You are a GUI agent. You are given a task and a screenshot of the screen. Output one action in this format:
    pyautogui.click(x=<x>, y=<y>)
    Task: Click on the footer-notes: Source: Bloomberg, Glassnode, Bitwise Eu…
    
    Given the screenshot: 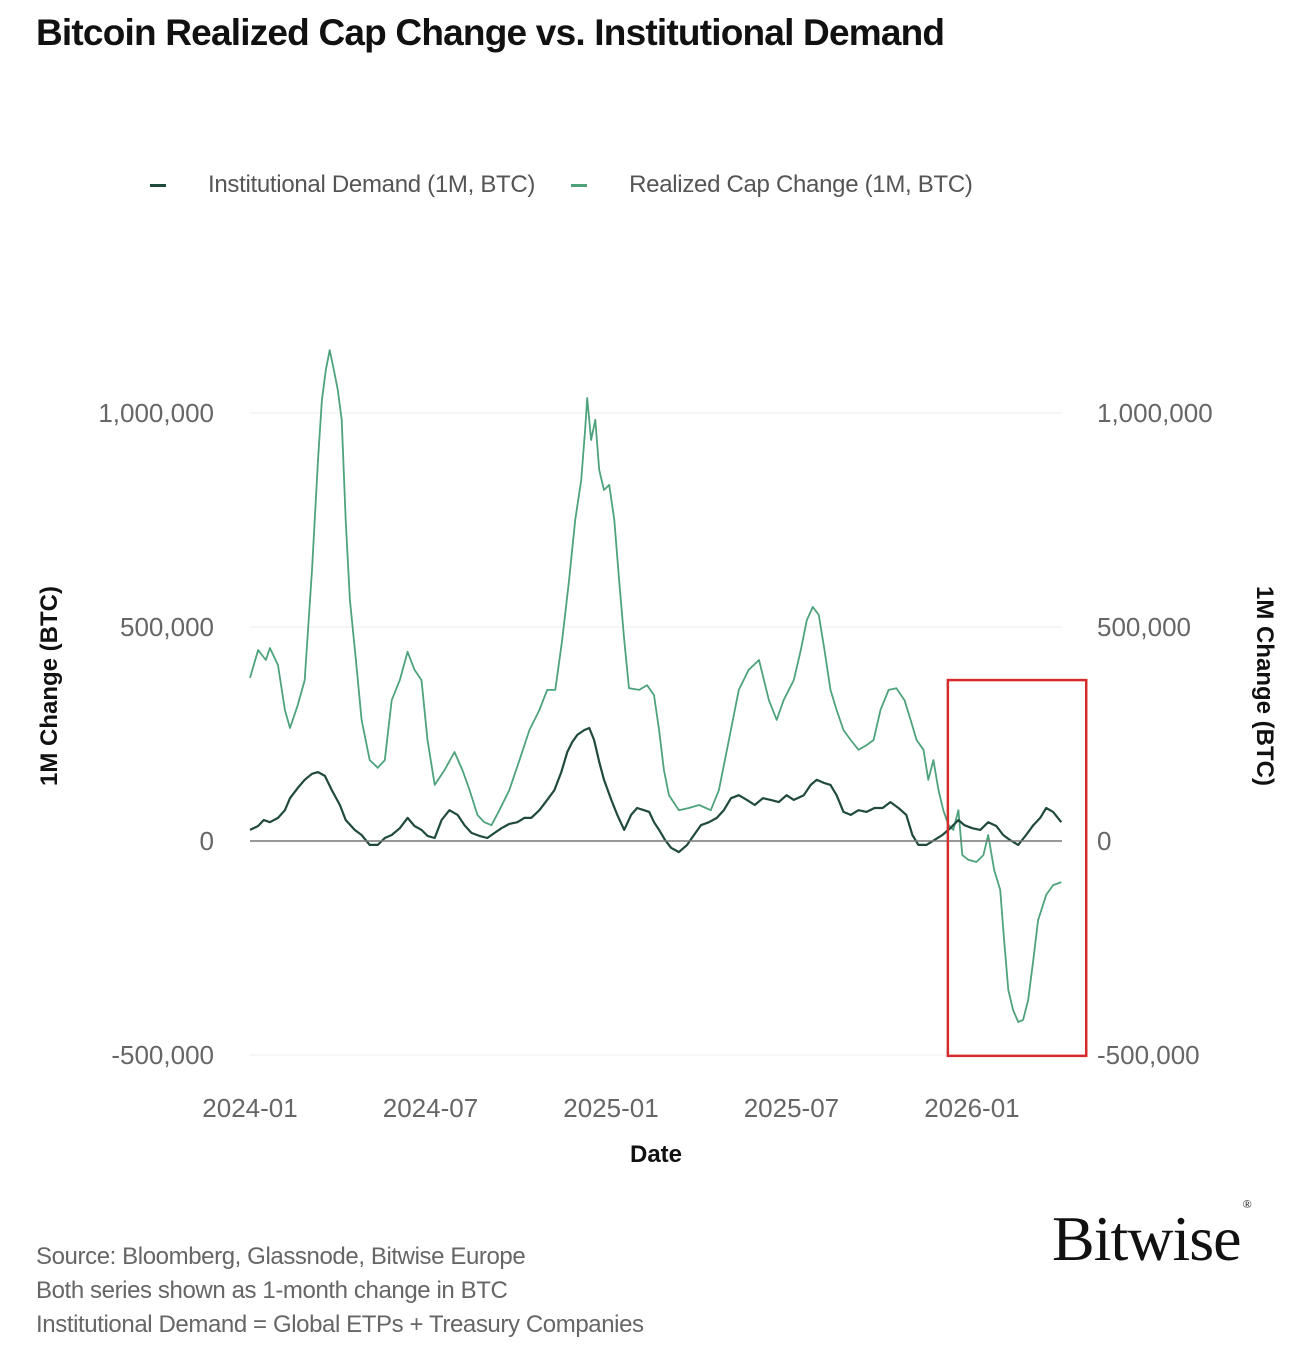 What is the action you would take?
    pyautogui.click(x=340, y=1291)
    